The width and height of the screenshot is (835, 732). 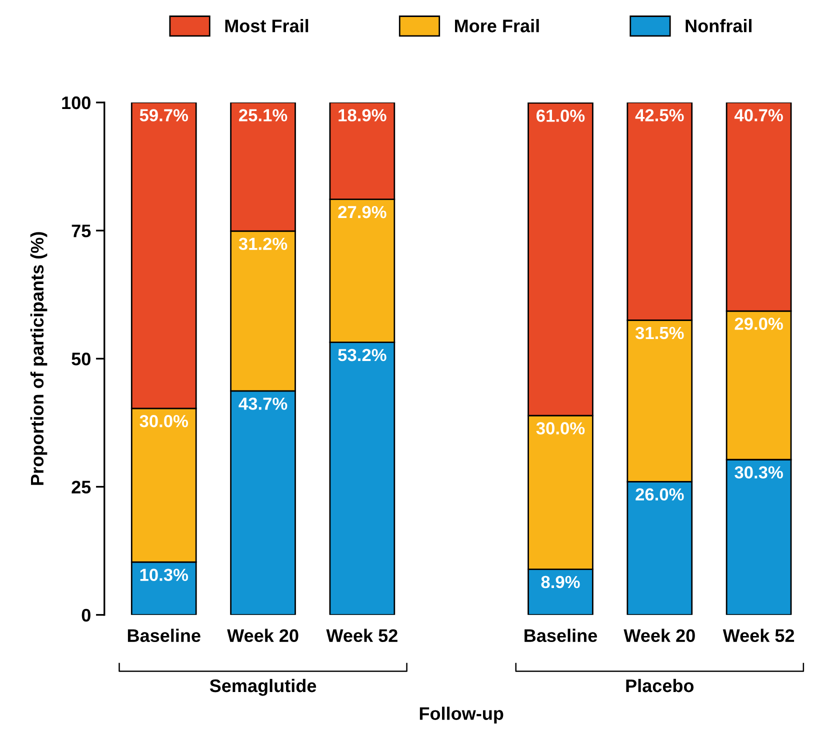 What do you see at coordinates (659, 115) in the screenshot?
I see `data-label: 42.5%` at bounding box center [659, 115].